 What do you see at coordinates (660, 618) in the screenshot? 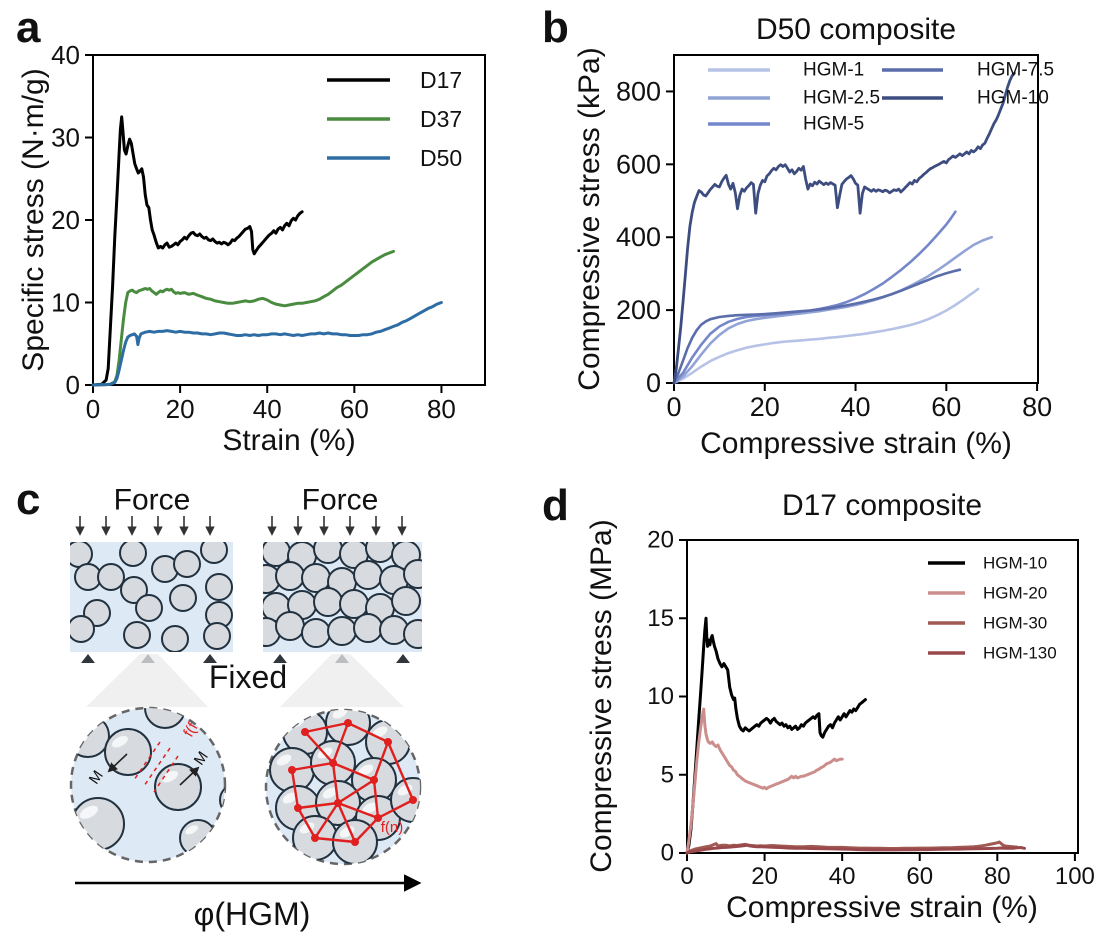
I see `y-tick-label: 15` at bounding box center [660, 618].